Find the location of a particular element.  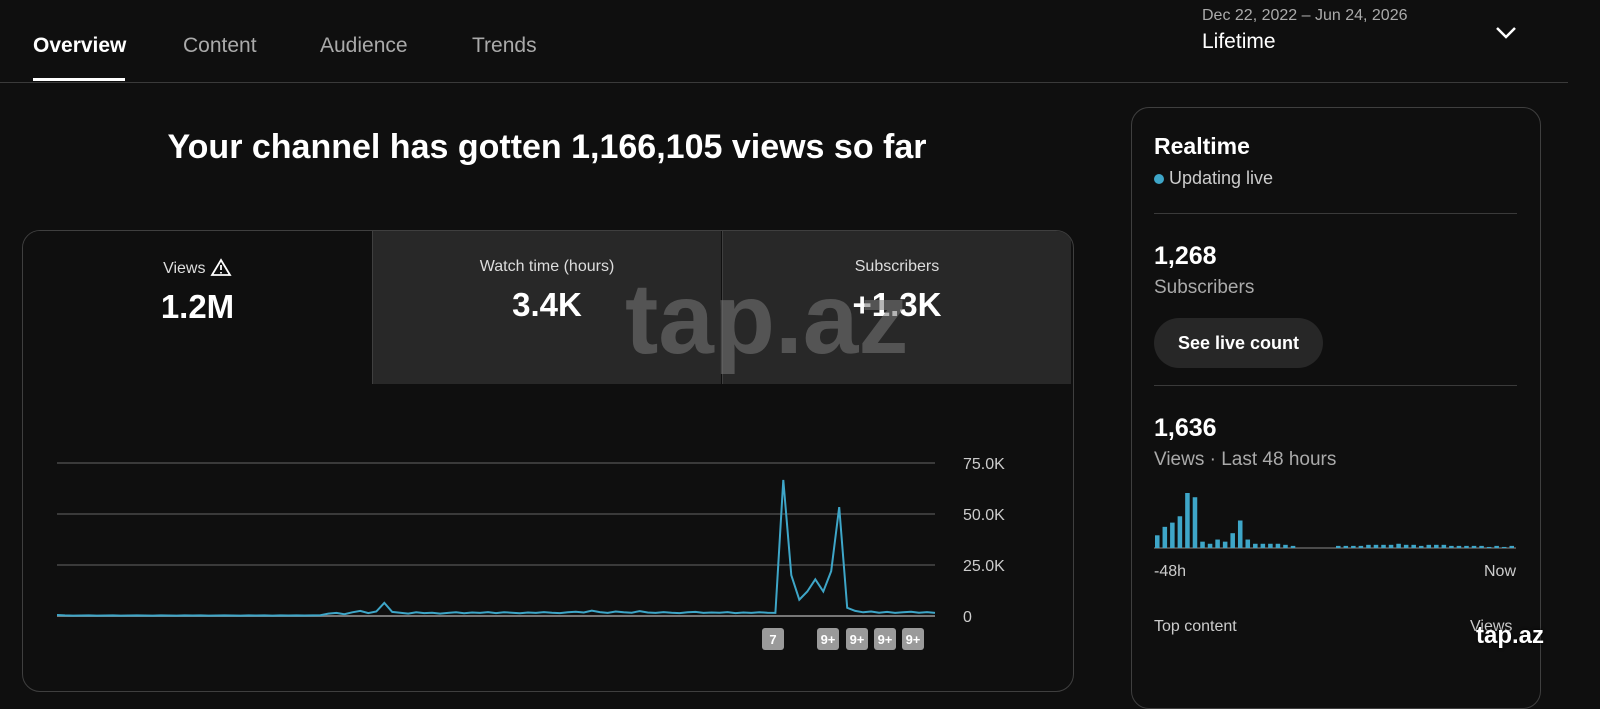

views-label: Views · Last 48 hours is located at coordinates (1245, 459).